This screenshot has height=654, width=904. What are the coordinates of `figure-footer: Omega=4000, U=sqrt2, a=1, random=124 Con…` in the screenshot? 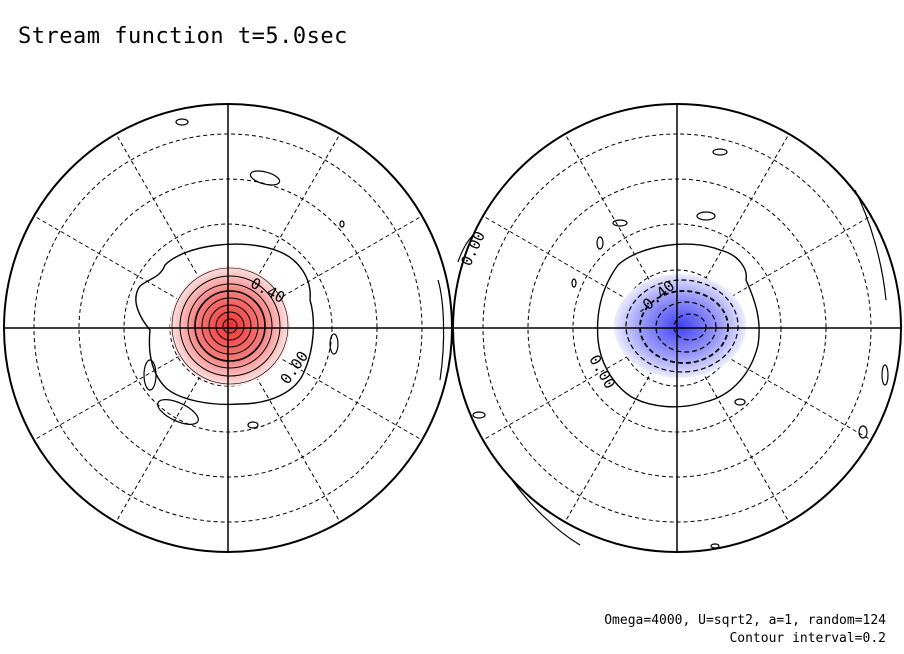 It's located at (745, 630).